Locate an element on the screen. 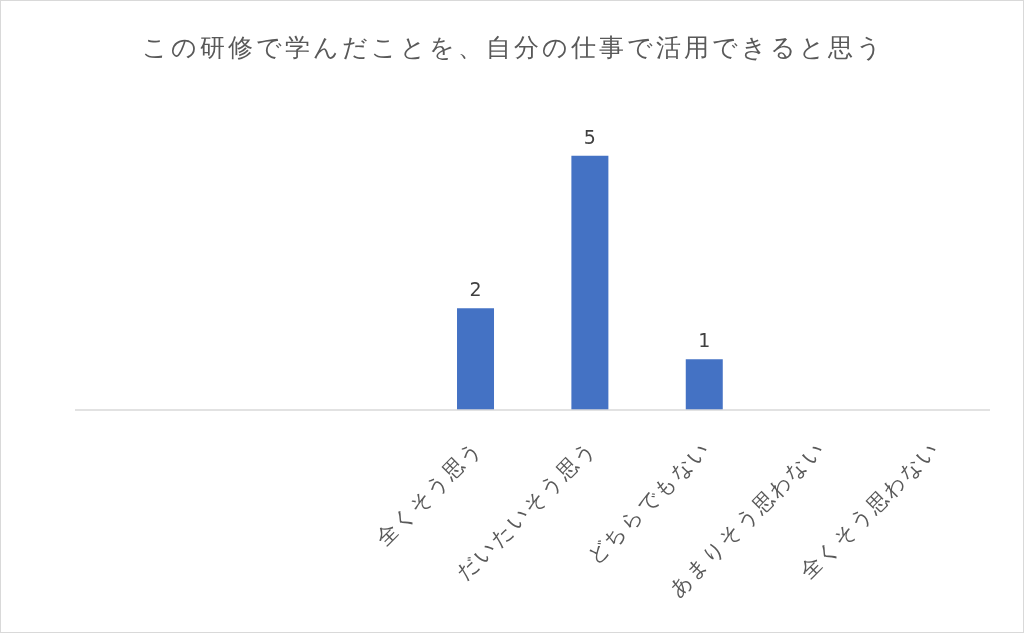 The height and width of the screenshot is (633, 1024). data-label: 1 is located at coordinates (704, 340).